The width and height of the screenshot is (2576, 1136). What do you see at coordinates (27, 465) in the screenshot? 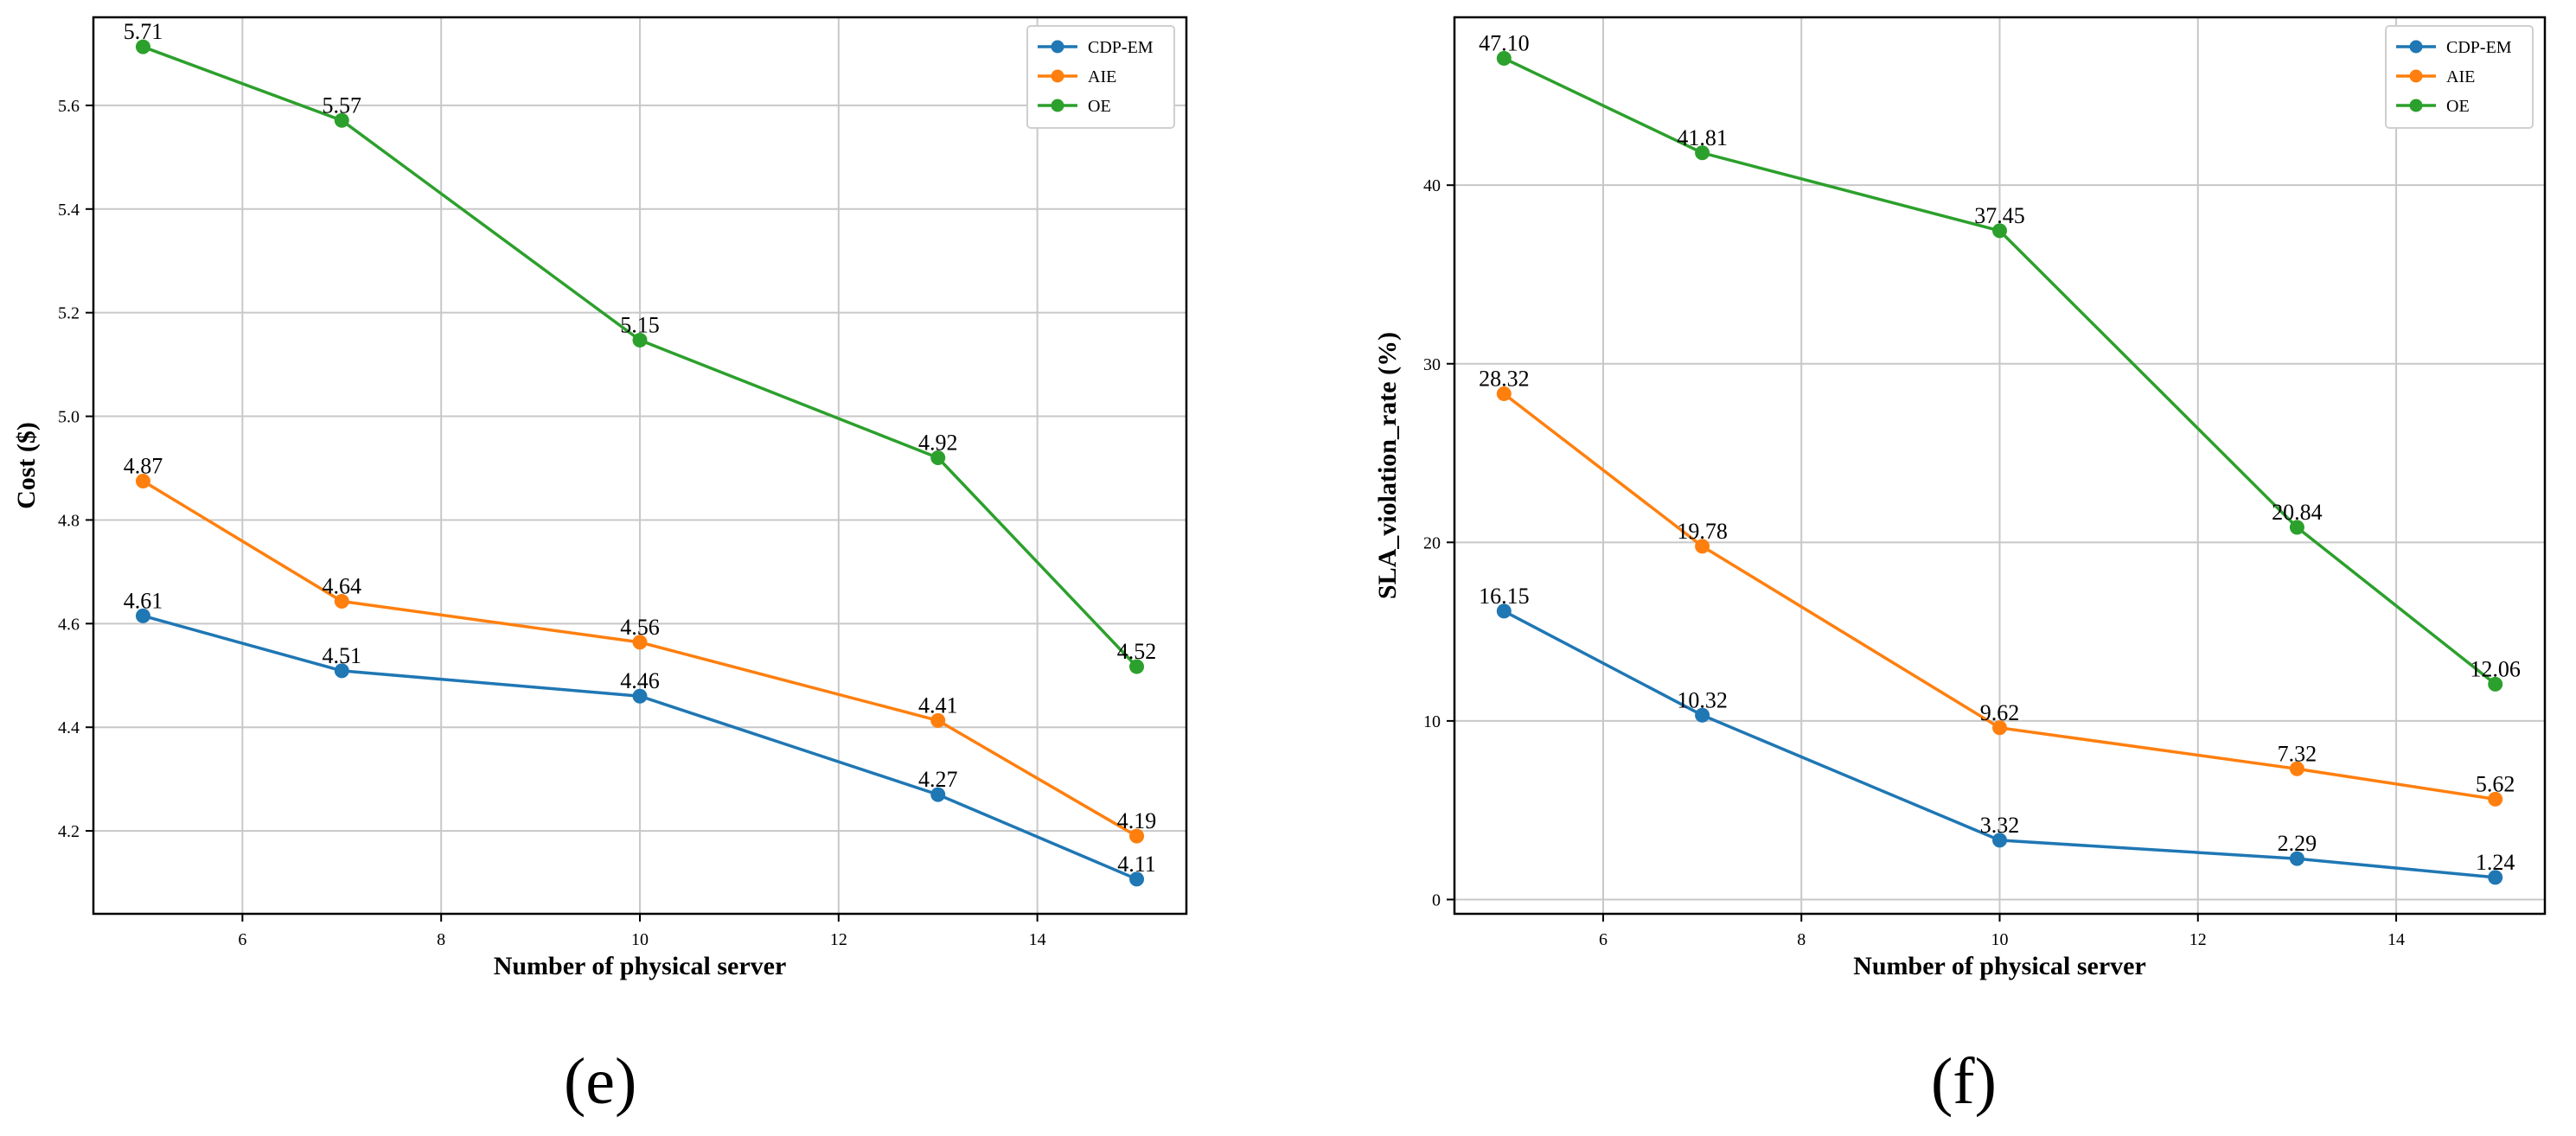
I see `y-axis-label: Cost ($)` at bounding box center [27, 465].